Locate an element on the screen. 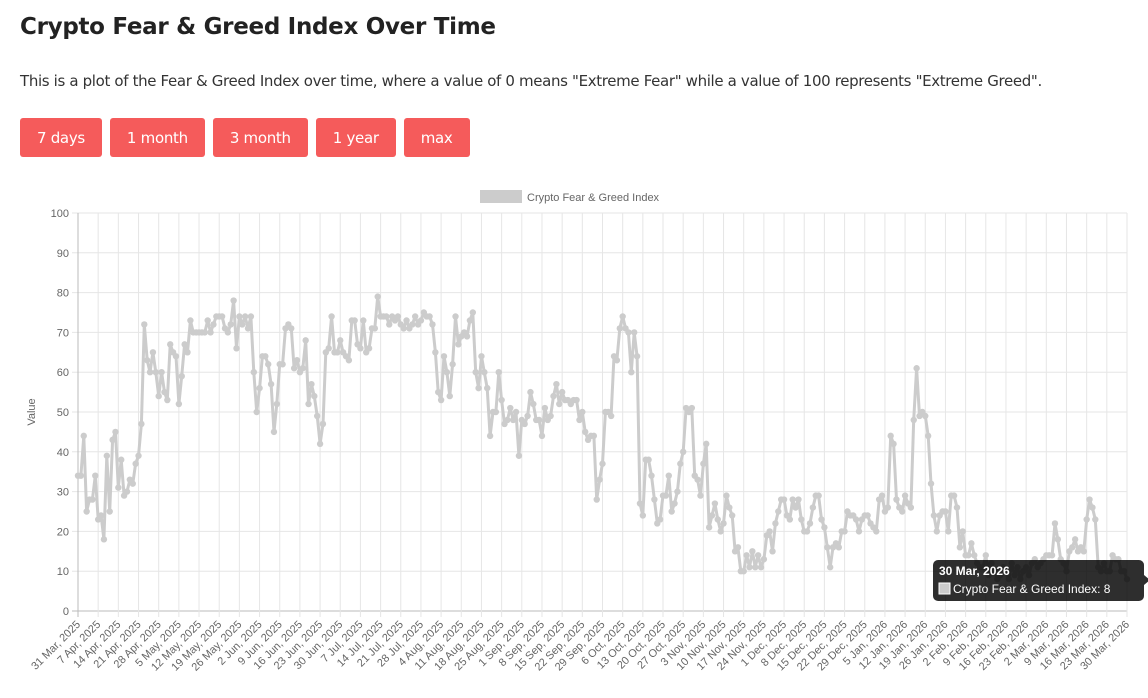  range-max-button: max is located at coordinates (436, 137).